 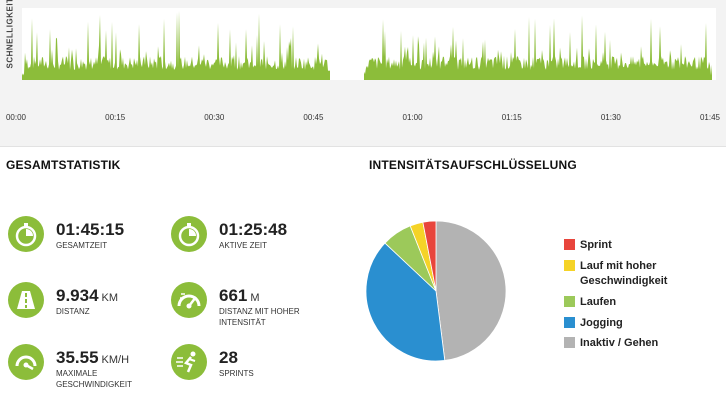 What do you see at coordinates (253, 229) in the screenshot?
I see `stat-active-time-value: 01:25:48` at bounding box center [253, 229].